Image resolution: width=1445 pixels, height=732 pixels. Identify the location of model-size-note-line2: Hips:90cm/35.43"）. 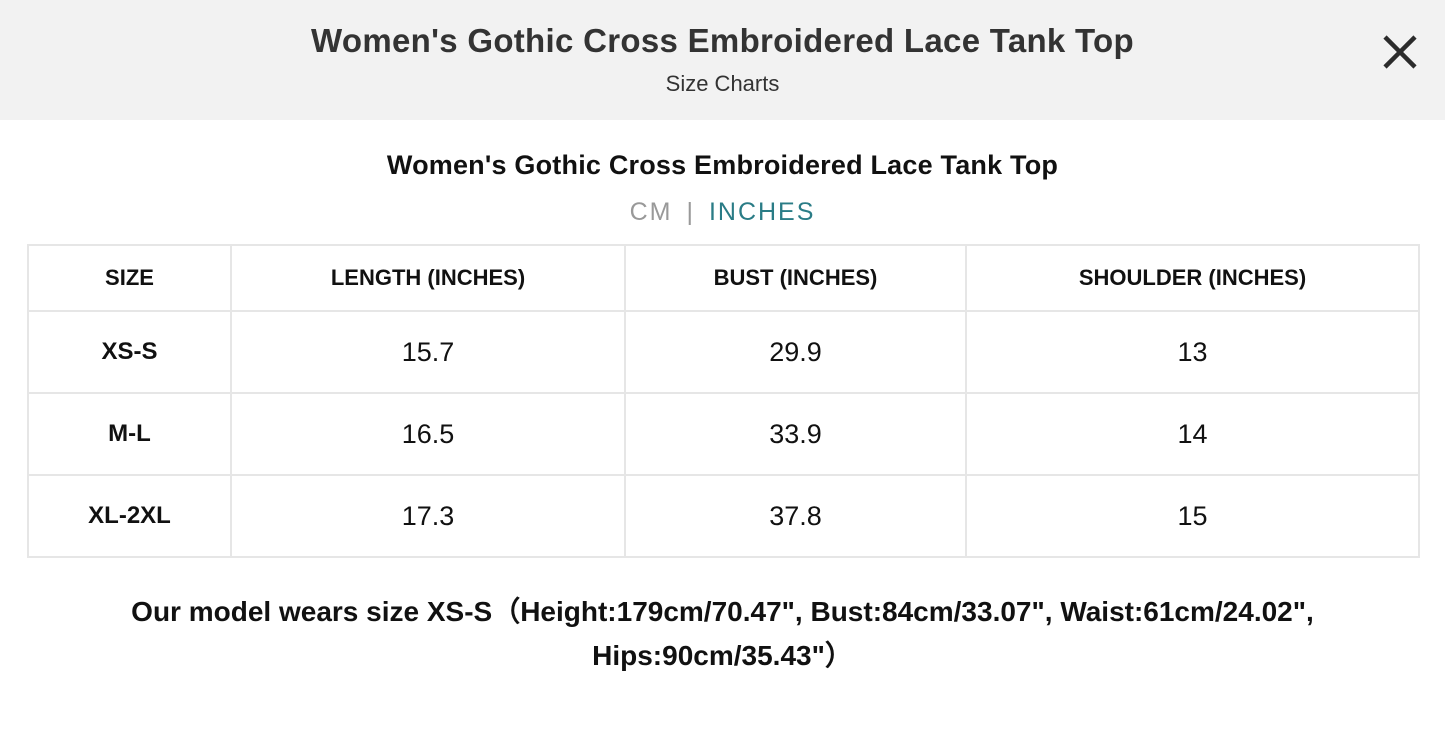
(722, 655).